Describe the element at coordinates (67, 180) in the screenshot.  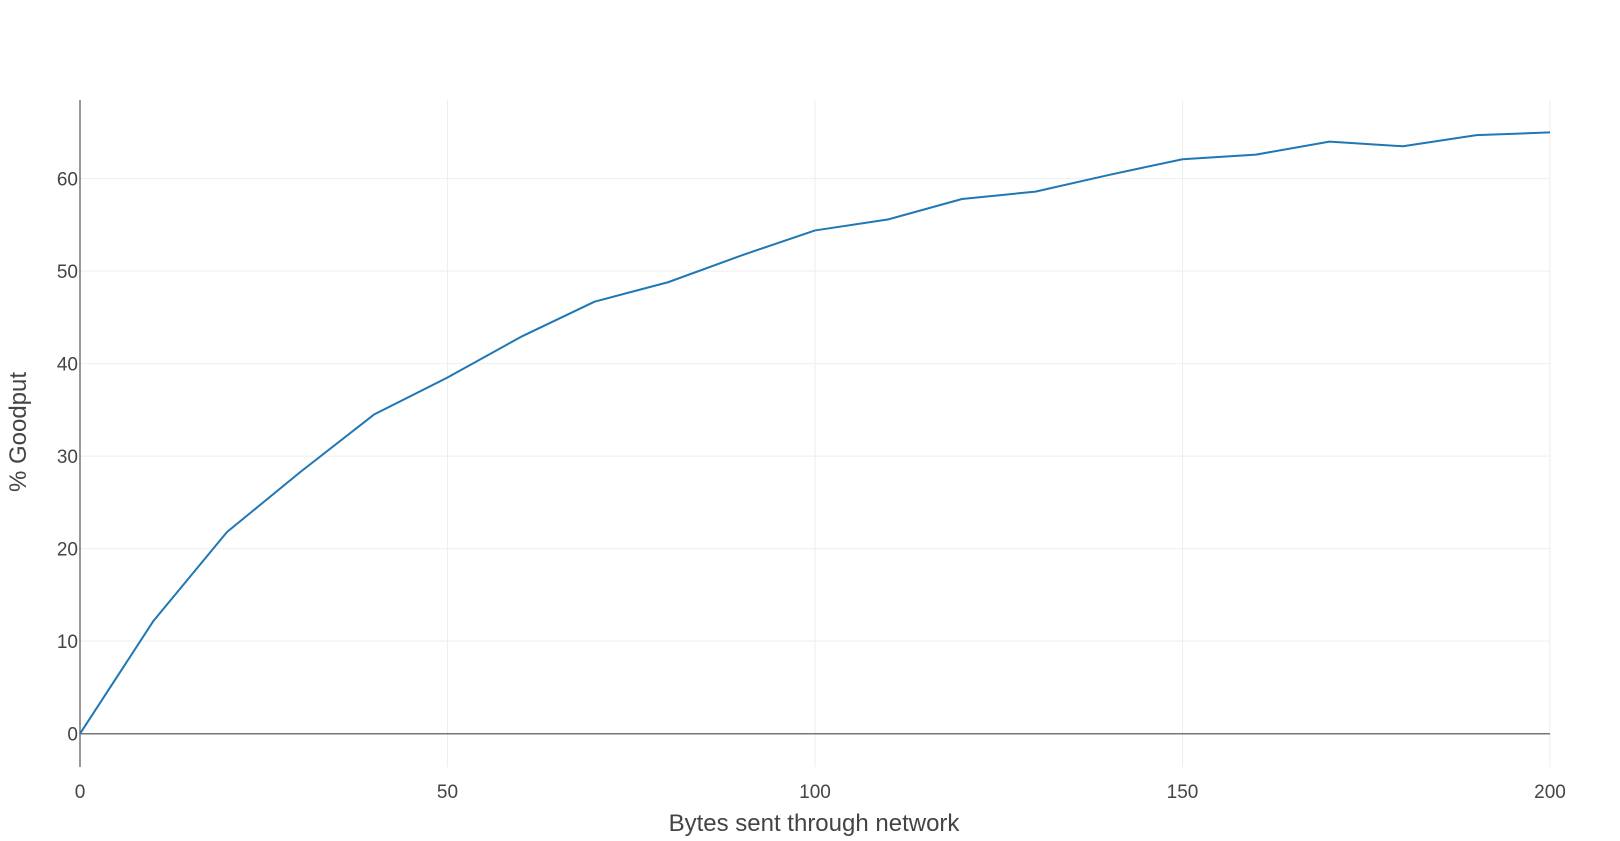
I see `y-tick-label-60: 60` at that location.